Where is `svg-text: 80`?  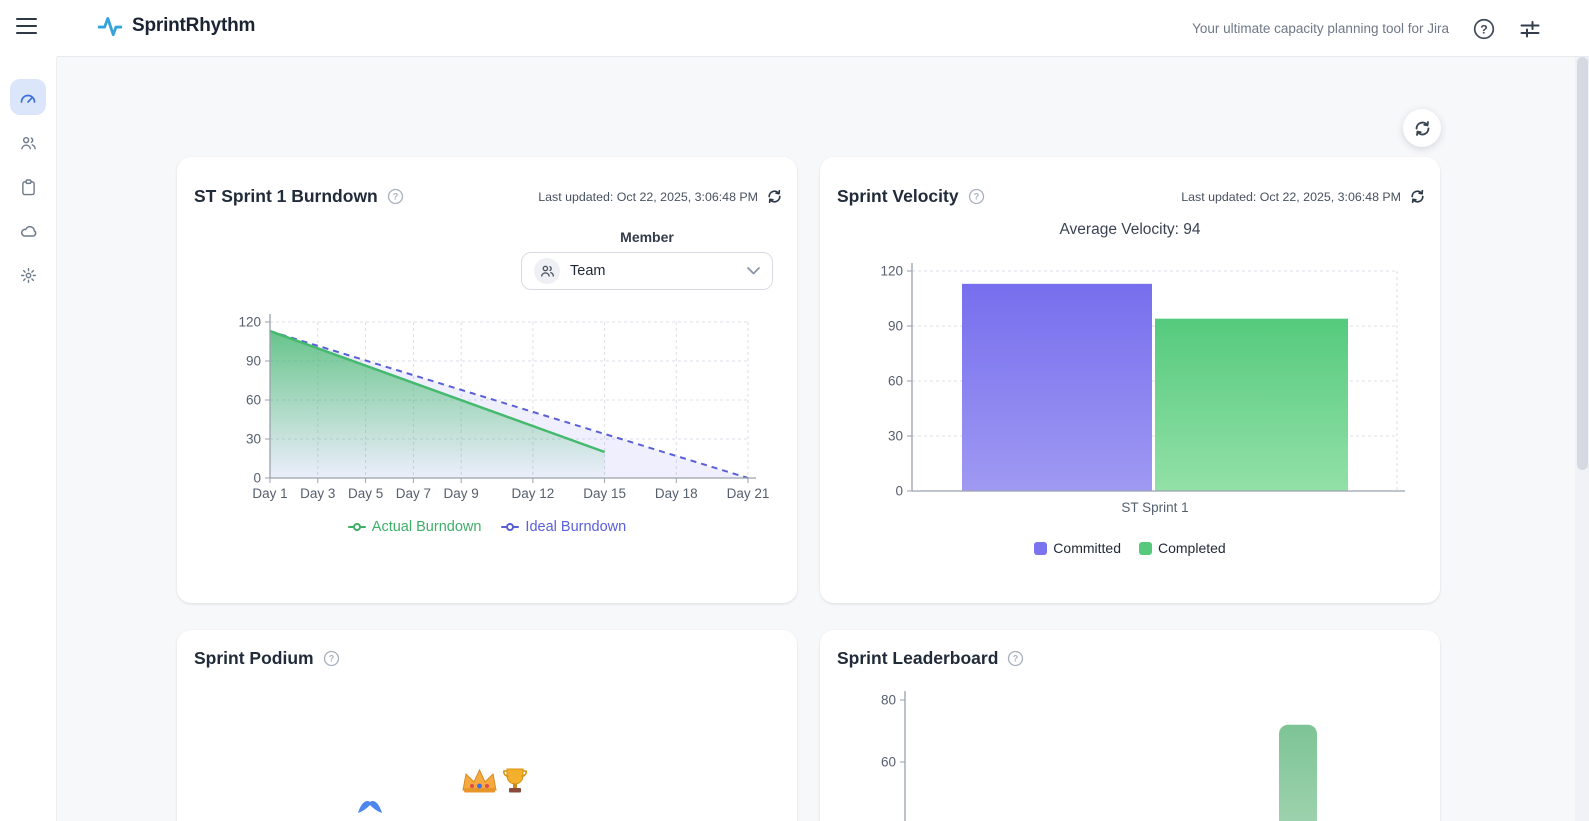
svg-text: 80 is located at coordinates (888, 700).